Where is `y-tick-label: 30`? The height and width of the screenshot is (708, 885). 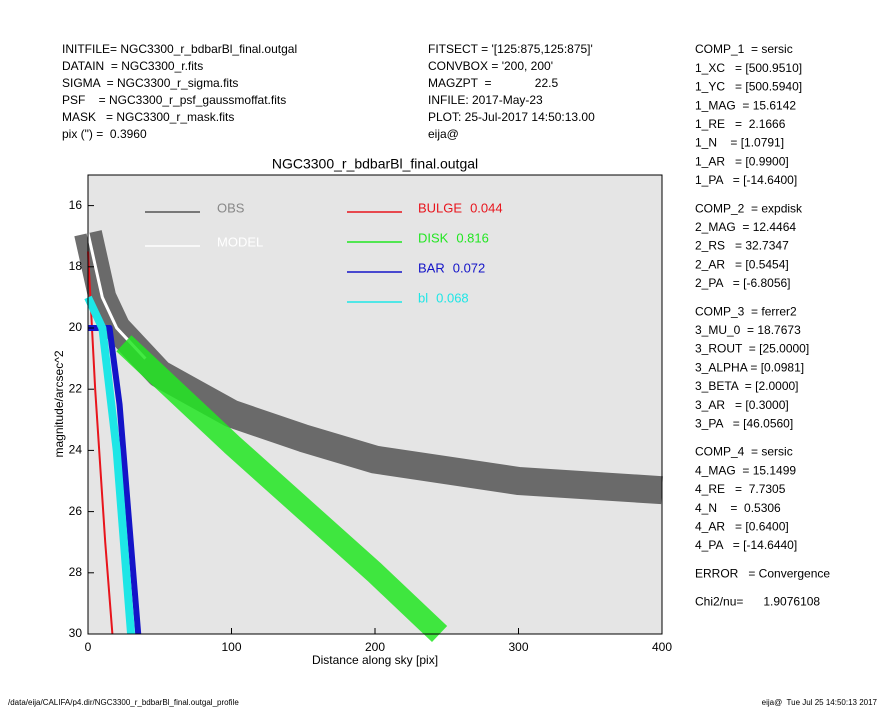 y-tick-label: 30 is located at coordinates (76, 633).